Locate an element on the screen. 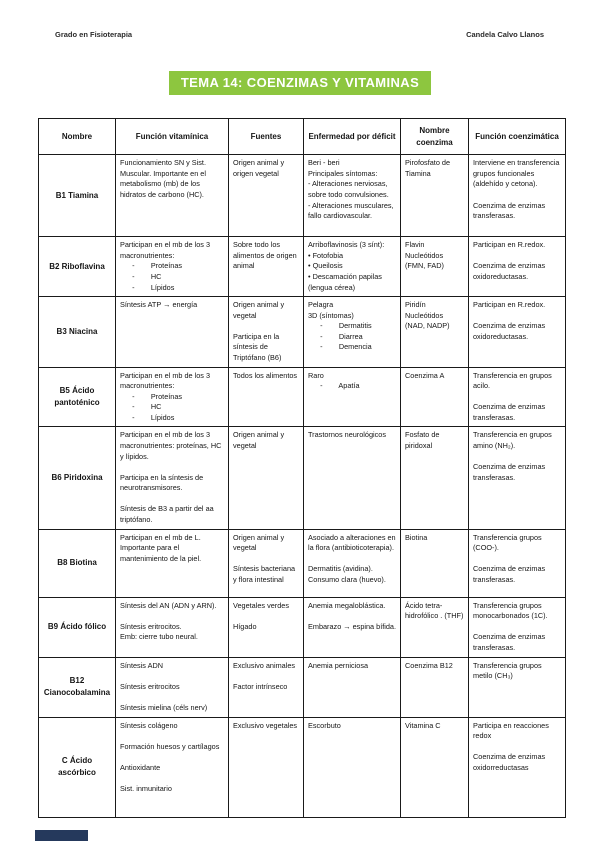 Image resolution: width=600 pixels, height=848 pixels. title-container: TEMA 14: COENZIMAS Y VITAMINAS is located at coordinates (300, 83).